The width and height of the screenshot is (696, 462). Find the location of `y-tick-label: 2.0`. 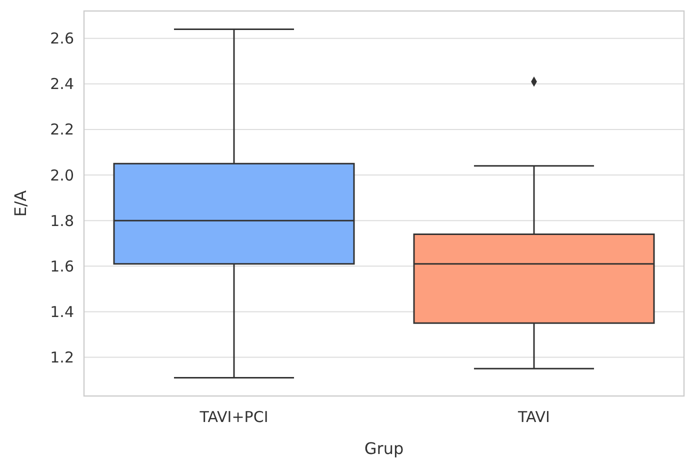

y-tick-label: 2.0 is located at coordinates (62, 175).